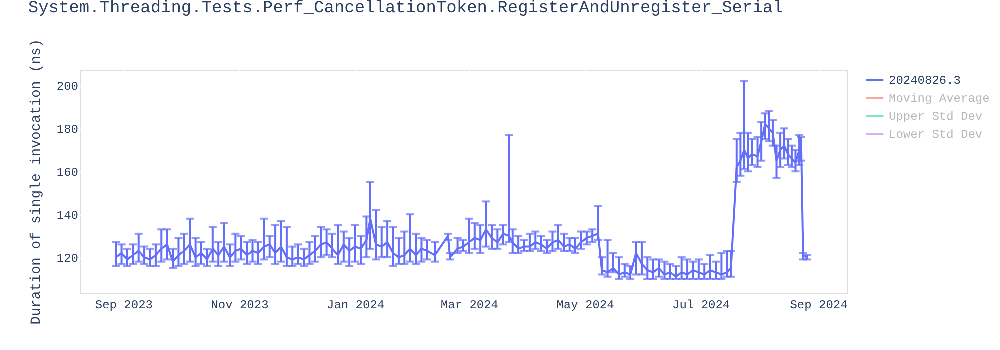 The image size is (1000, 350). Describe the element at coordinates (36, 182) in the screenshot. I see `y-axis-title: Duration of single invocation (ns)` at that location.